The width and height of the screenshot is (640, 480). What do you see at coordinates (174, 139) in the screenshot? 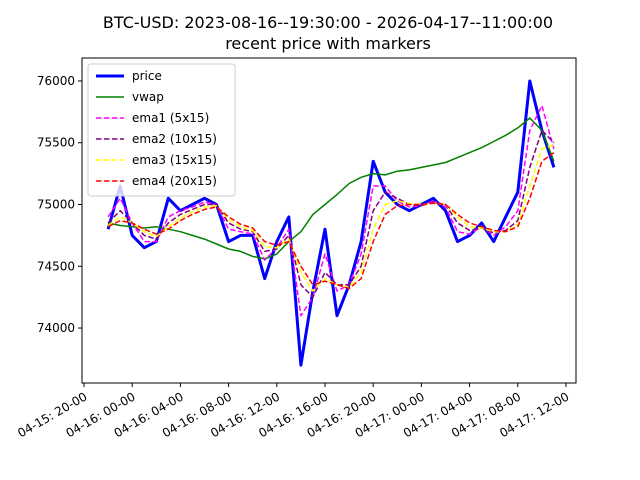
I see `legend-label: ema2 (10x15)` at bounding box center [174, 139].